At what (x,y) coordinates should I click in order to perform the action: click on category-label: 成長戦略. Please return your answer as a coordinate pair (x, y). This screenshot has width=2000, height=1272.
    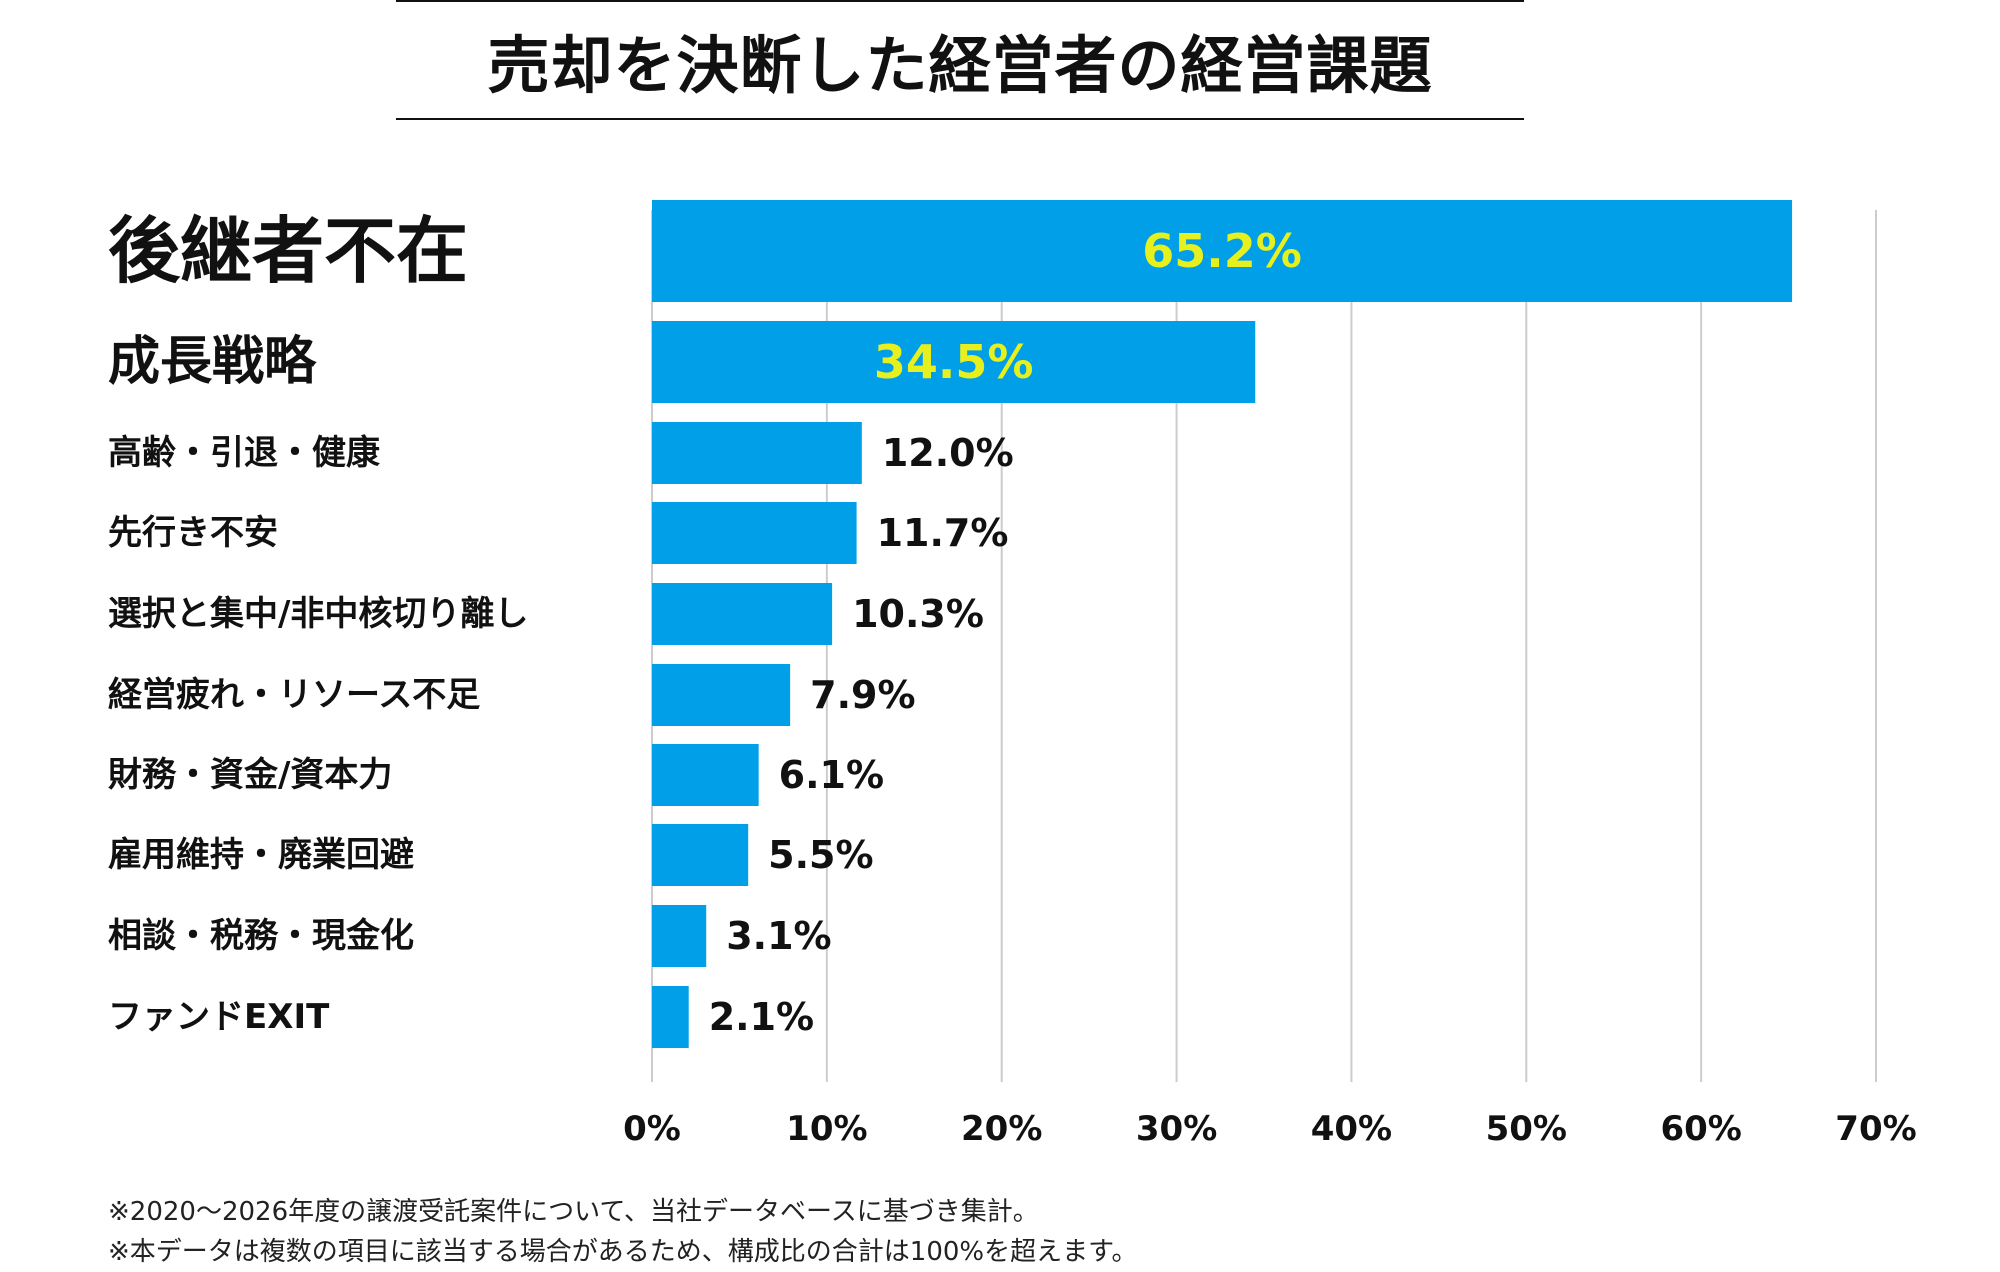
    Looking at the image, I should click on (212, 362).